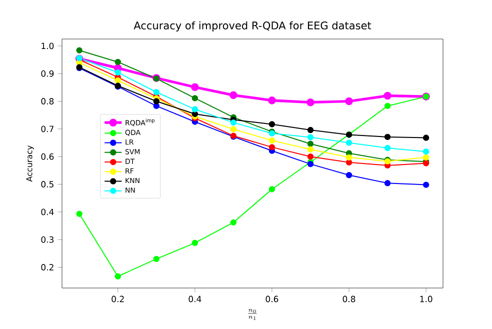 Image resolution: width=492 pixels, height=329 pixels. Describe the element at coordinates (47, 156) in the screenshot. I see `y-tick-label: 0.6` at that location.